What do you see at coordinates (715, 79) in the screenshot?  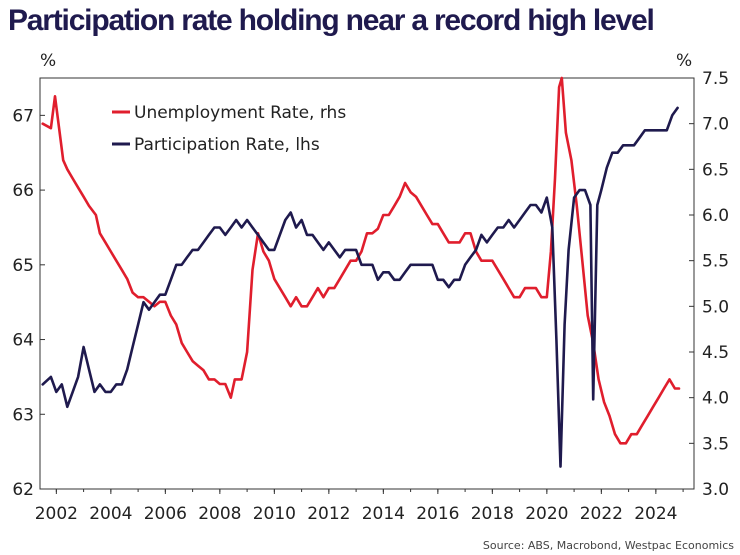 I see `right-tick-label: 7.5` at bounding box center [715, 79].